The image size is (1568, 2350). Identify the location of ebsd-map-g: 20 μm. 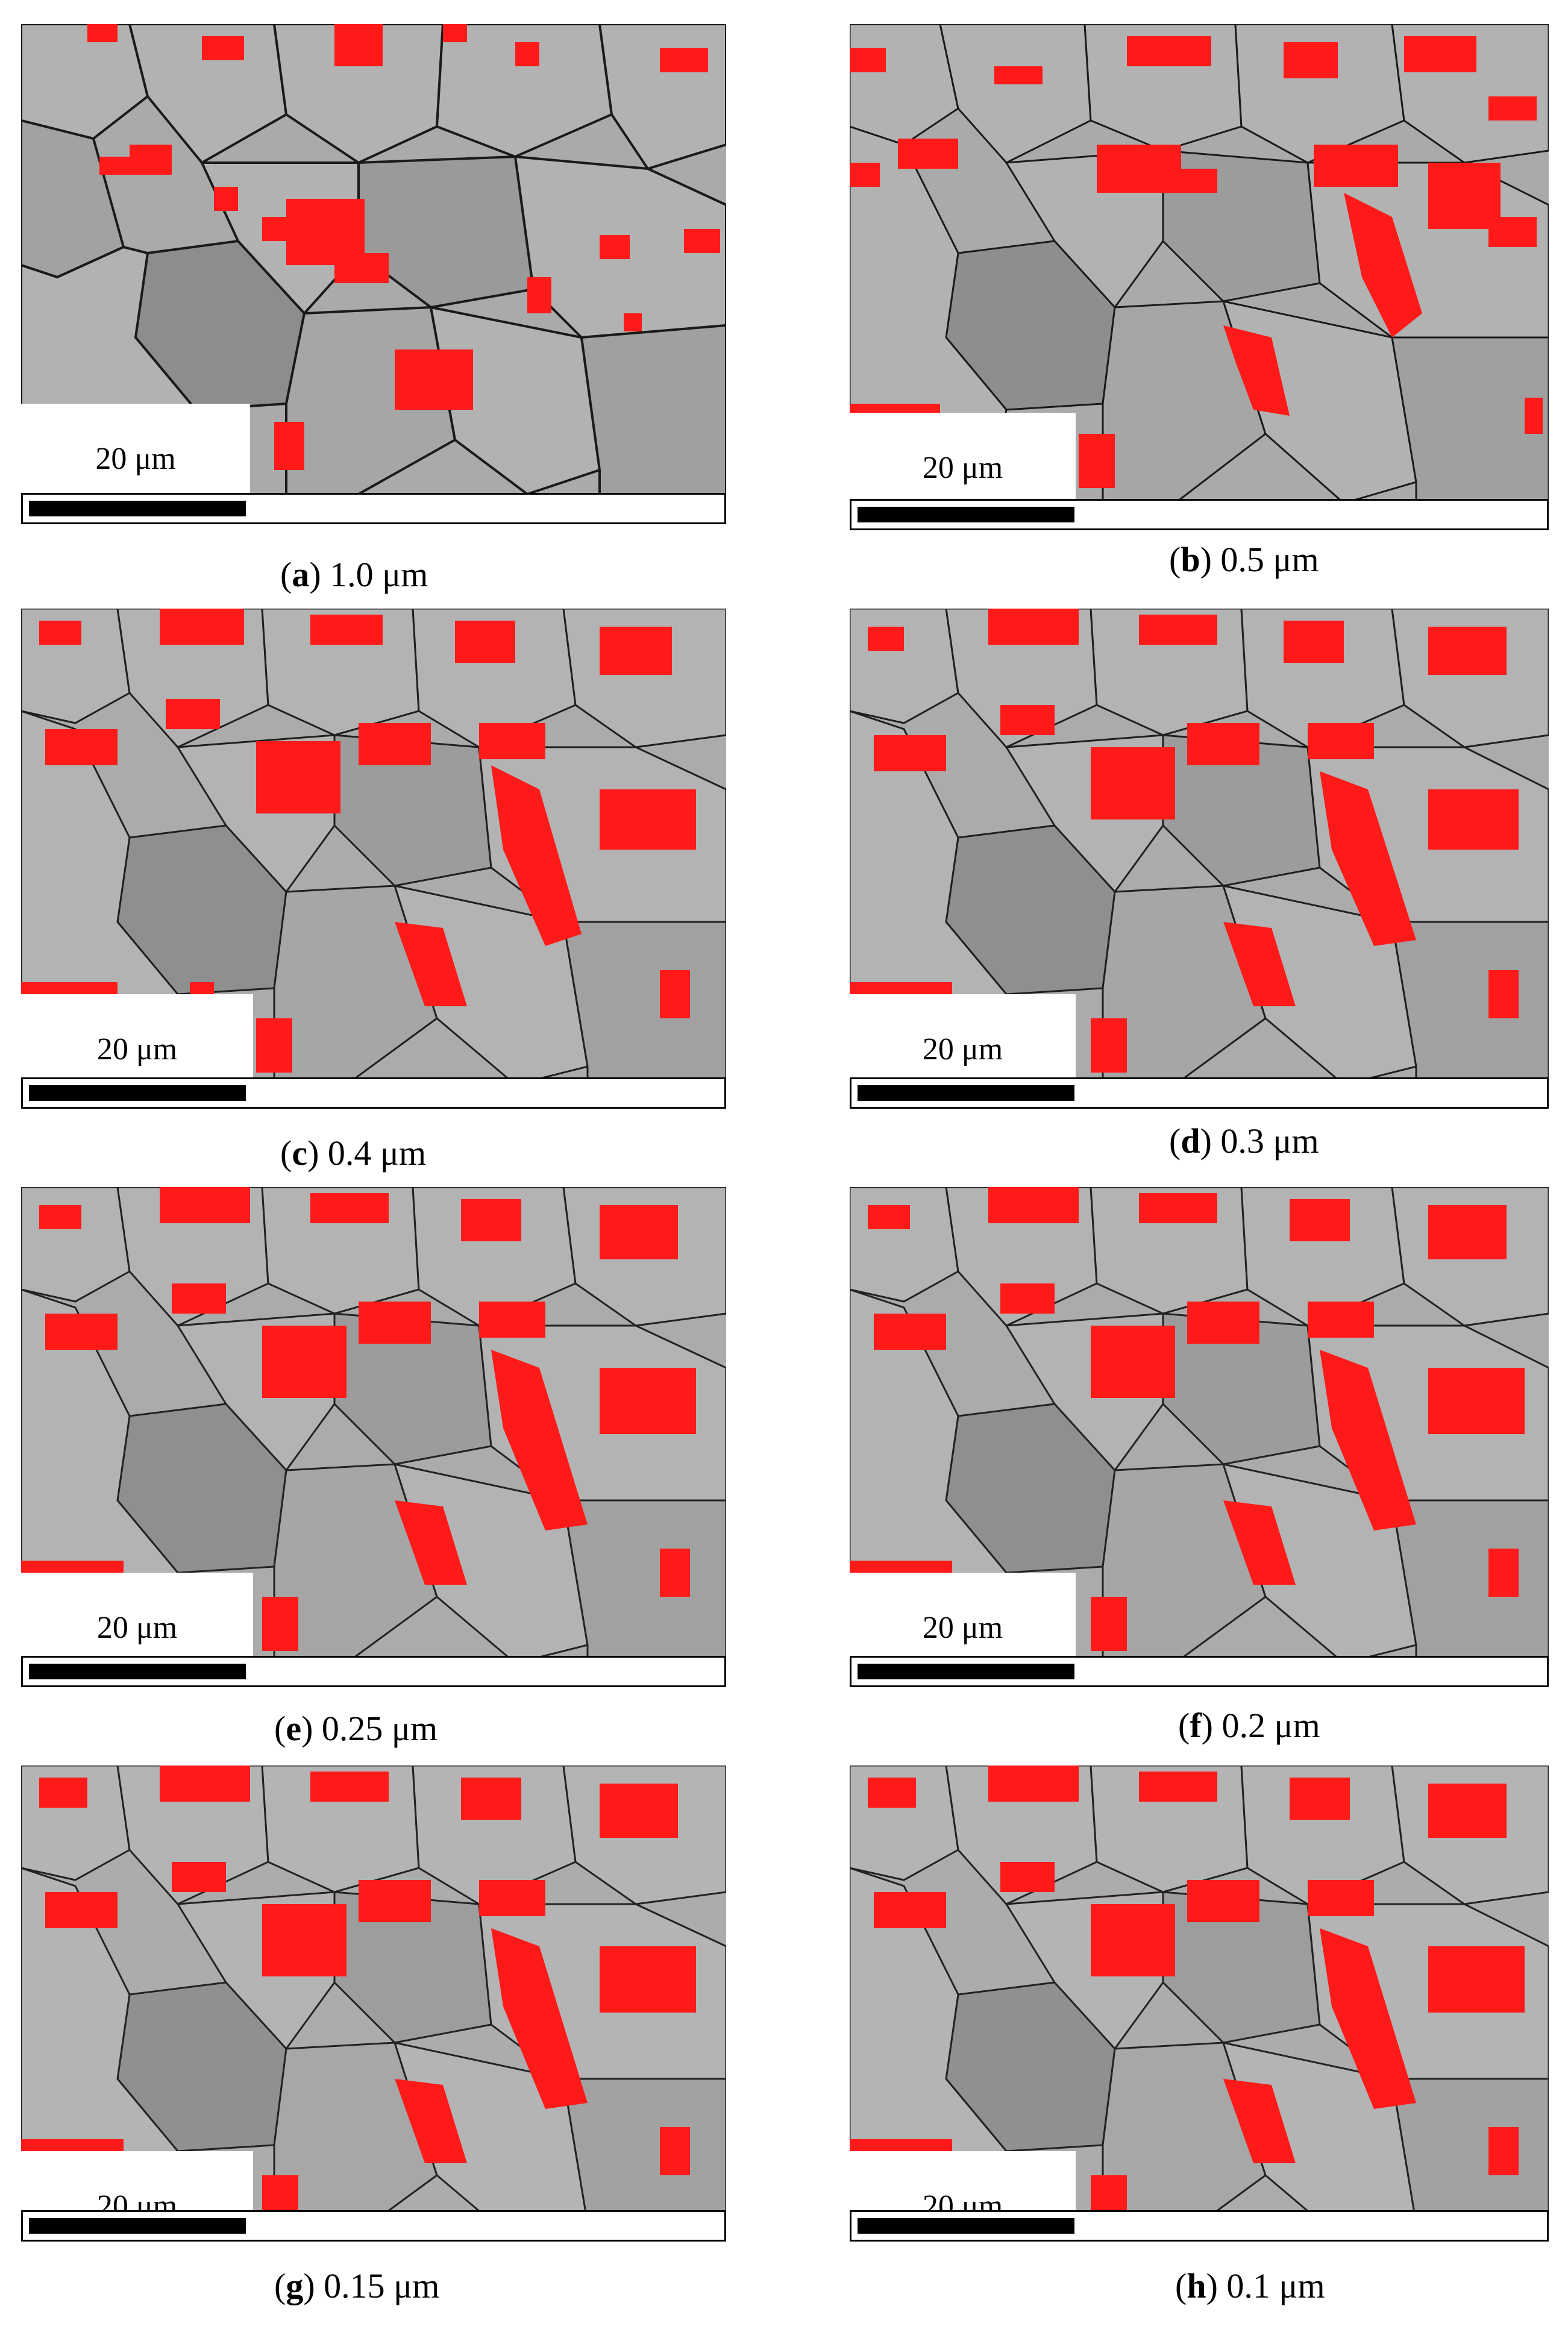
(373, 2004).